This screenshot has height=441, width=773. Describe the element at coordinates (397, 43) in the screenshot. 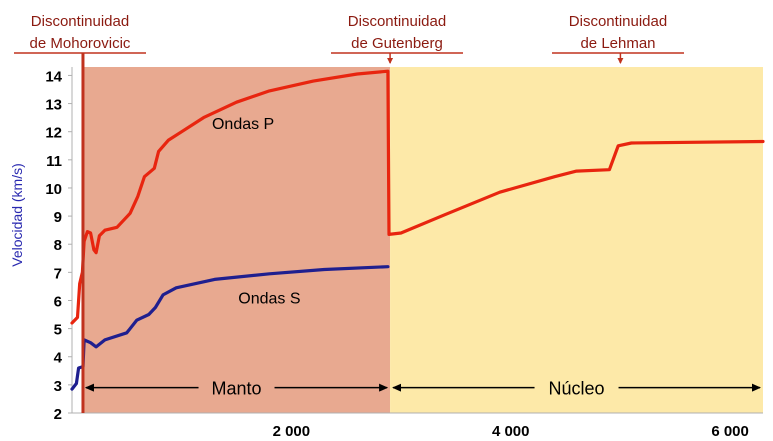

I see `discontinuity-label-line2: de Gutenberg` at that location.